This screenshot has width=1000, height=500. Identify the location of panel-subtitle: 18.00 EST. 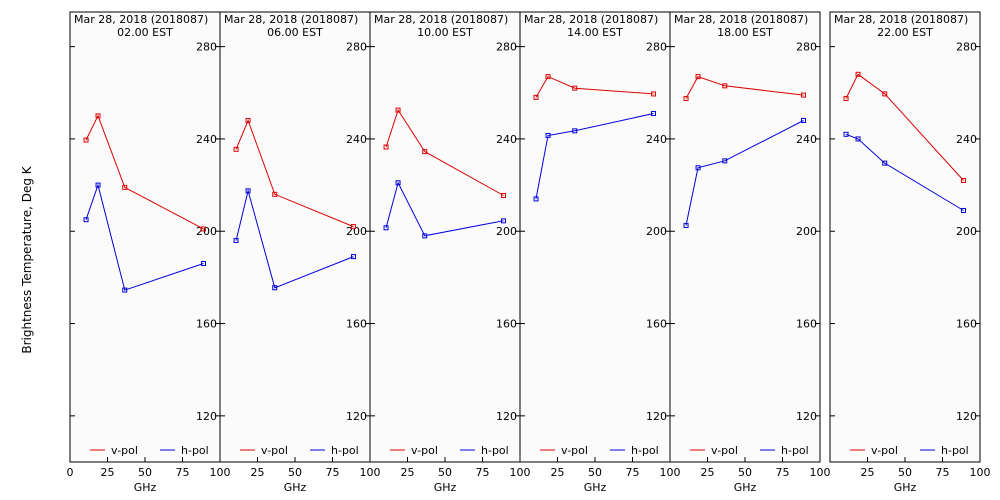
(745, 32).